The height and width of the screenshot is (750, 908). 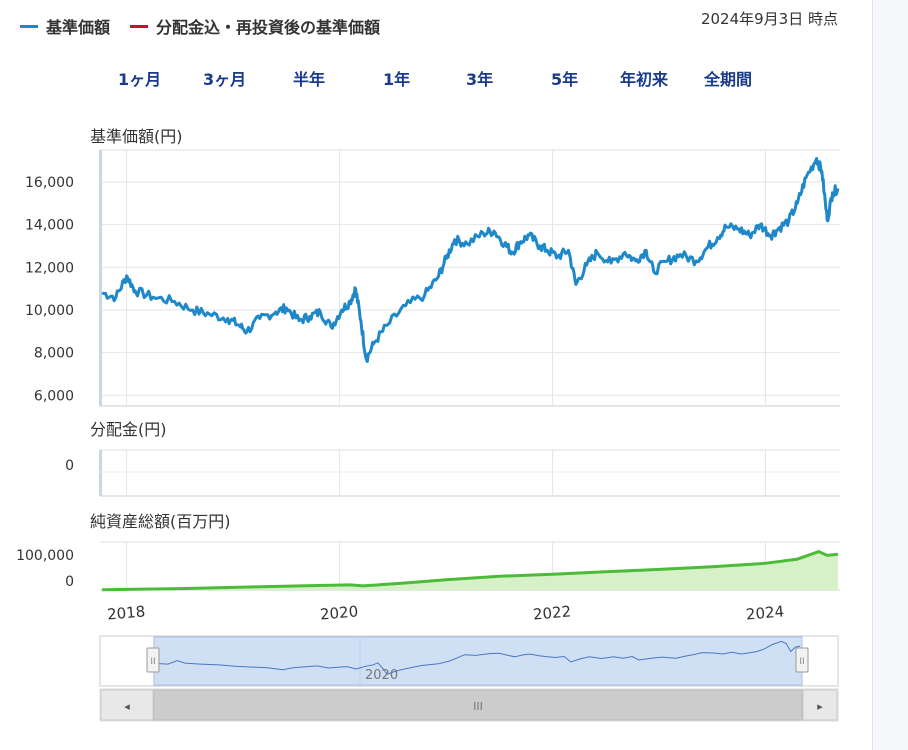 I want to click on net-assets-area, so click(x=470, y=570).